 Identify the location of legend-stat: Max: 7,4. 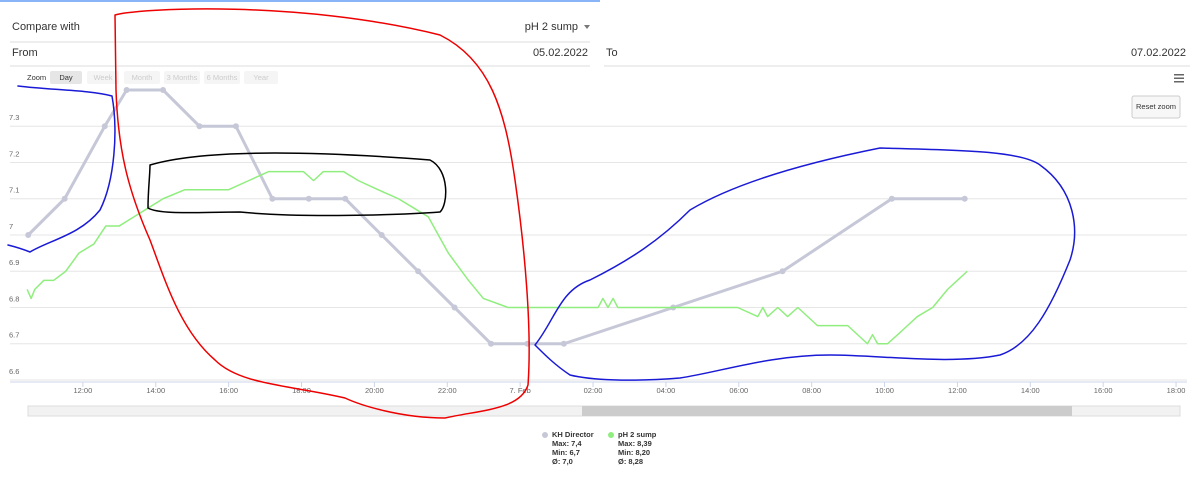
(567, 443).